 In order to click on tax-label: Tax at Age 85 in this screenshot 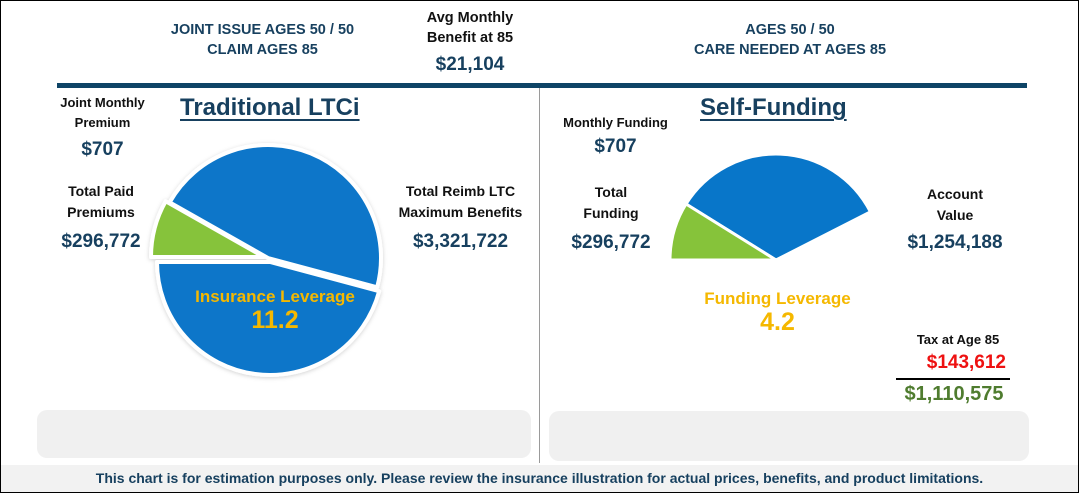, I will do `click(958, 339)`.